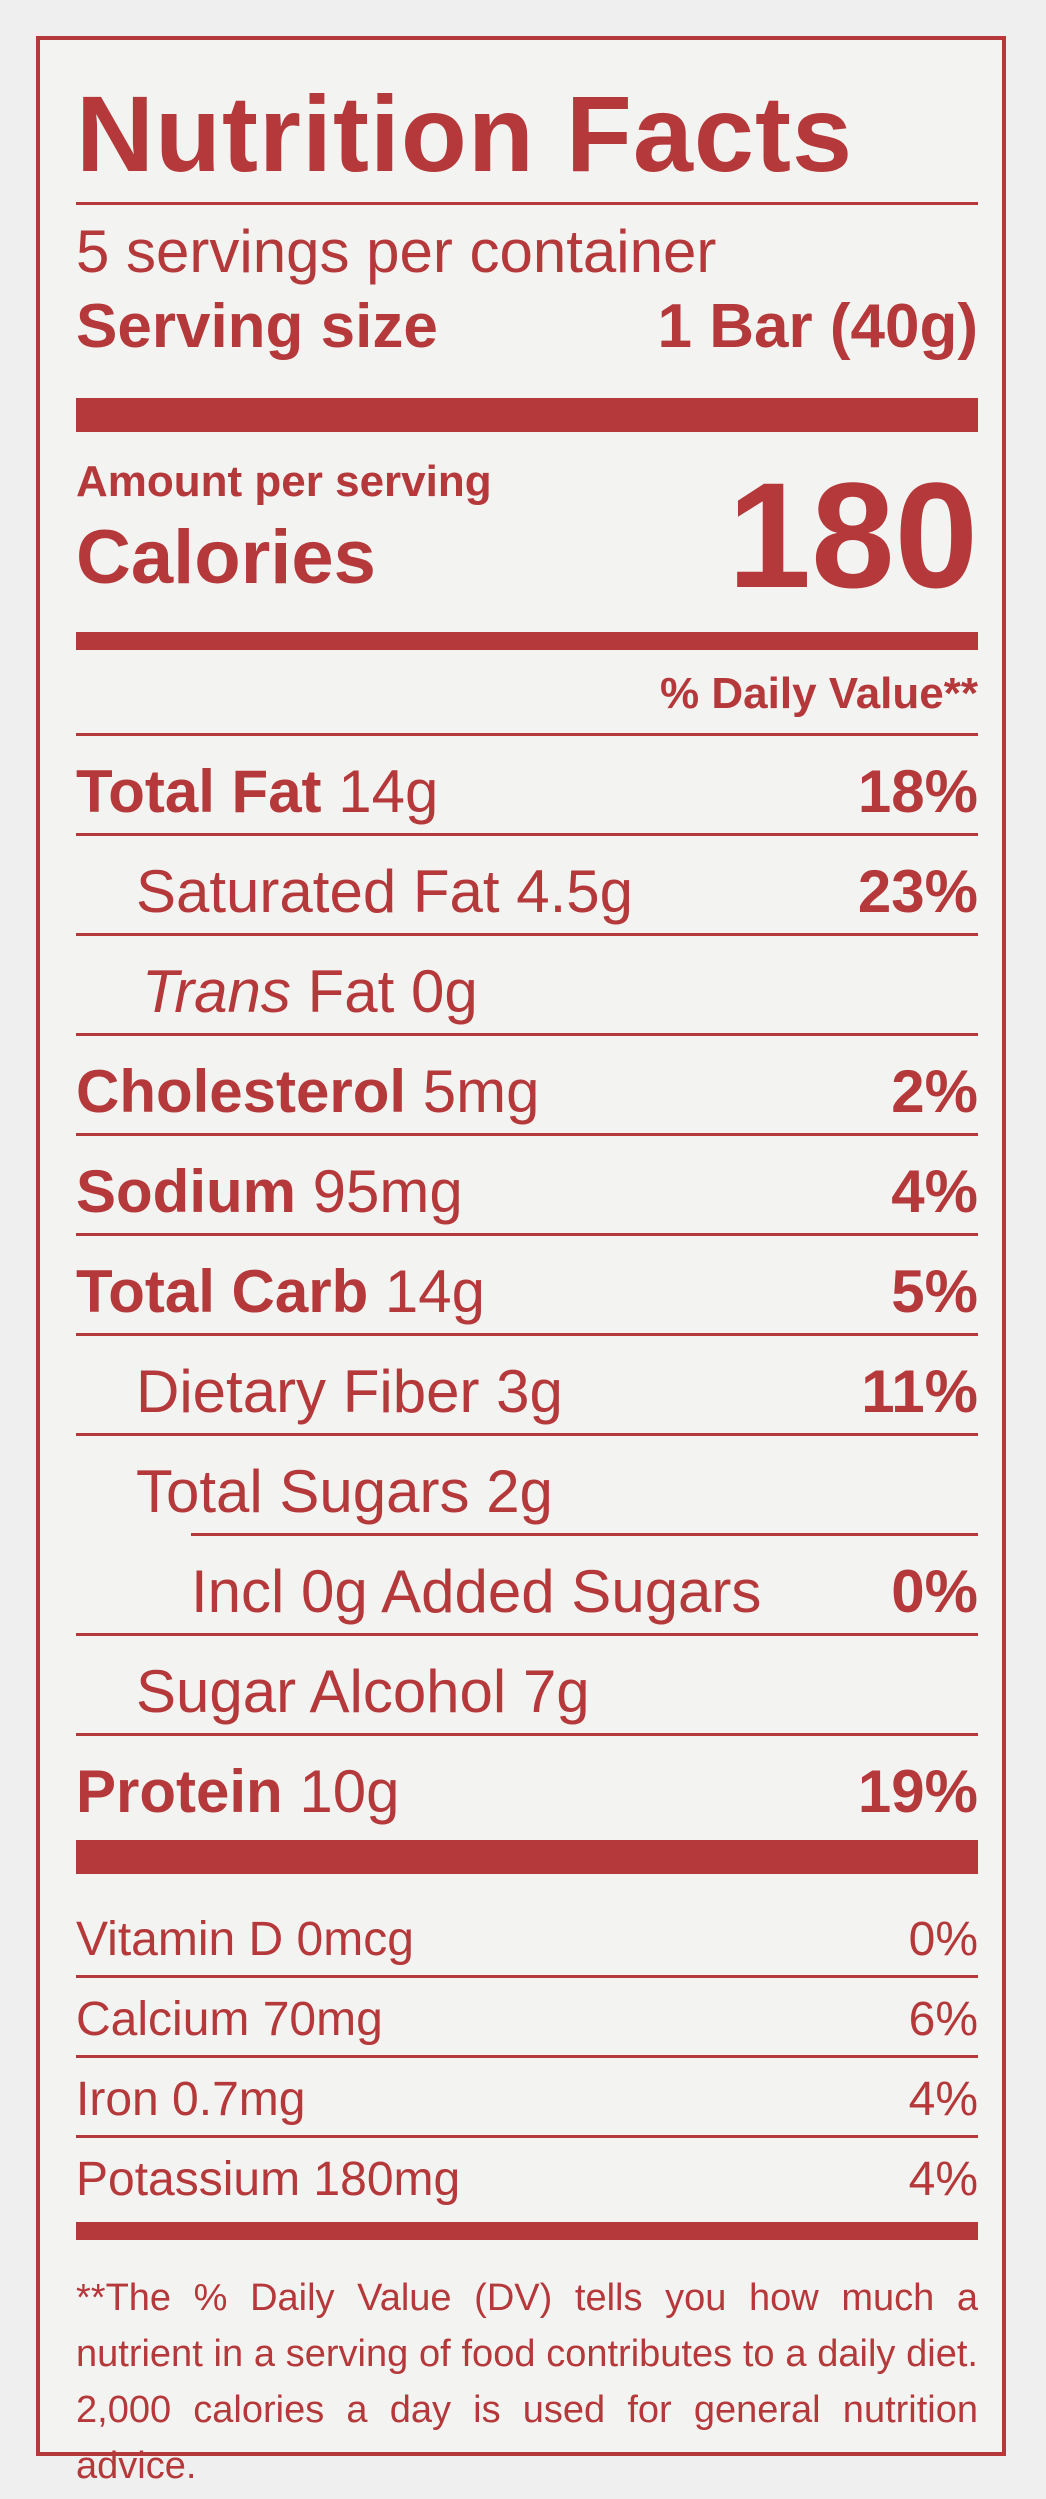 This screenshot has height=2499, width=1046. What do you see at coordinates (191, 2099) in the screenshot?
I see `vitamin-label: Iron 0.7mg` at bounding box center [191, 2099].